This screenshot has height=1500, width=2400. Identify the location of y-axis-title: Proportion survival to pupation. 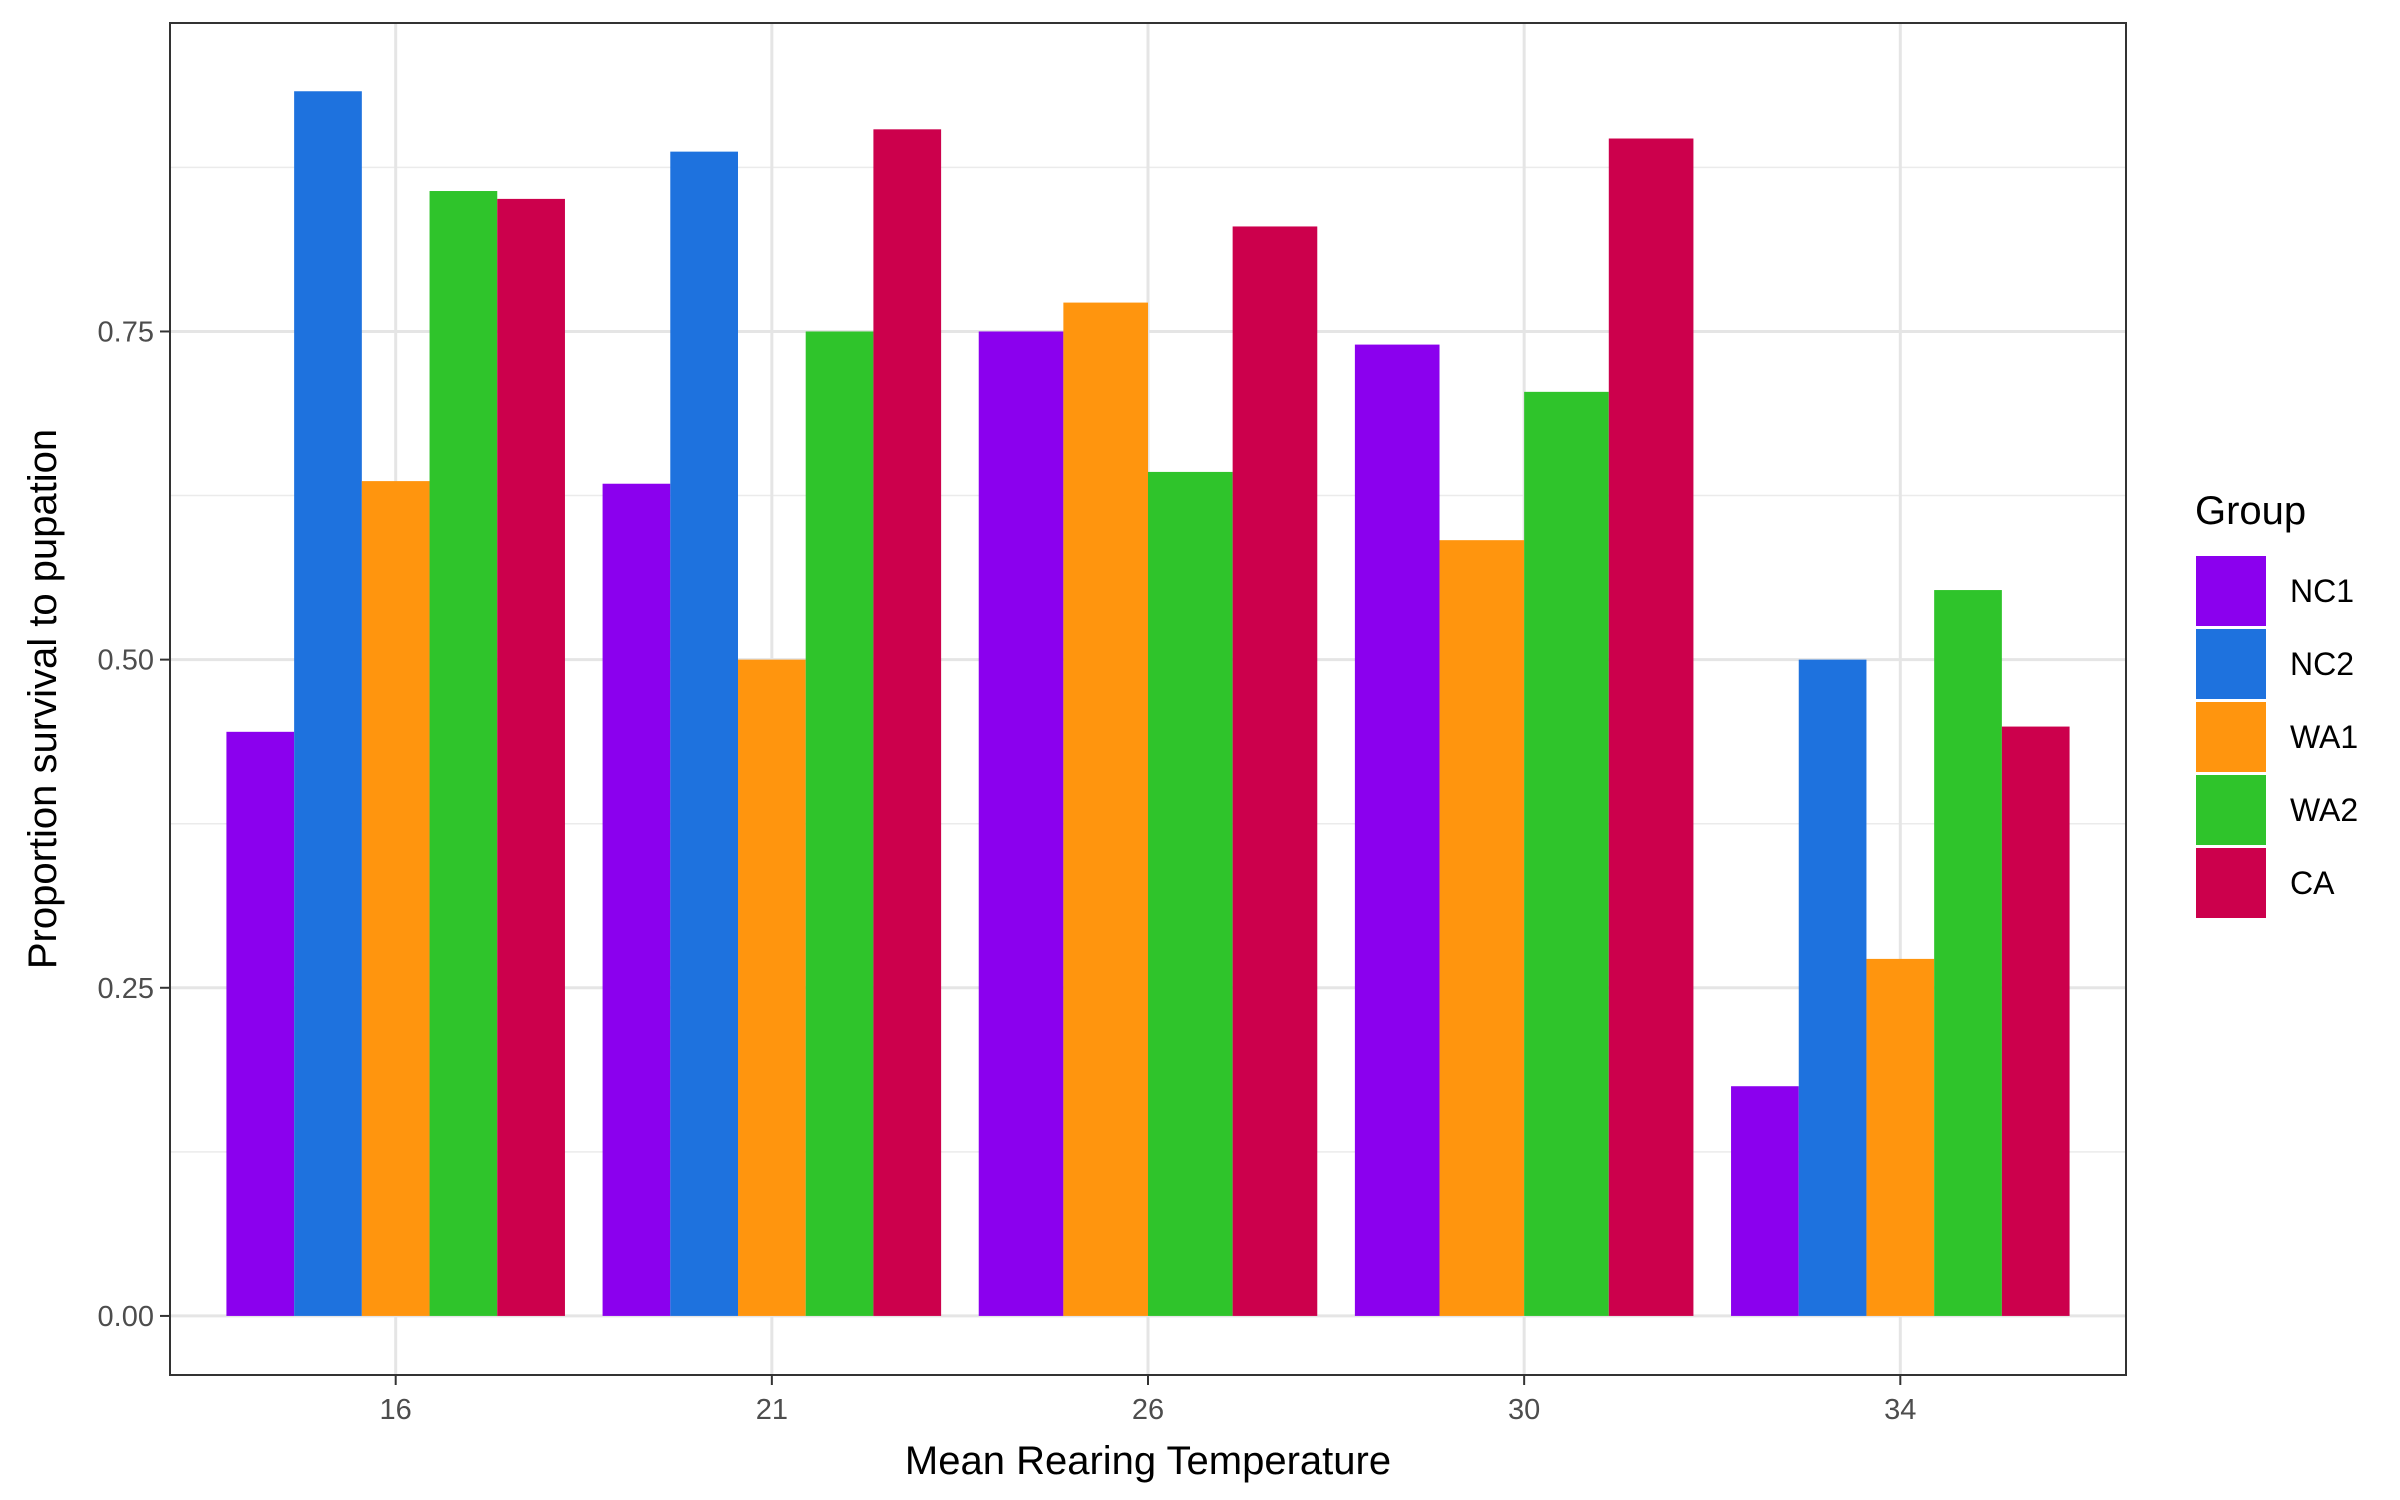
(43, 699).